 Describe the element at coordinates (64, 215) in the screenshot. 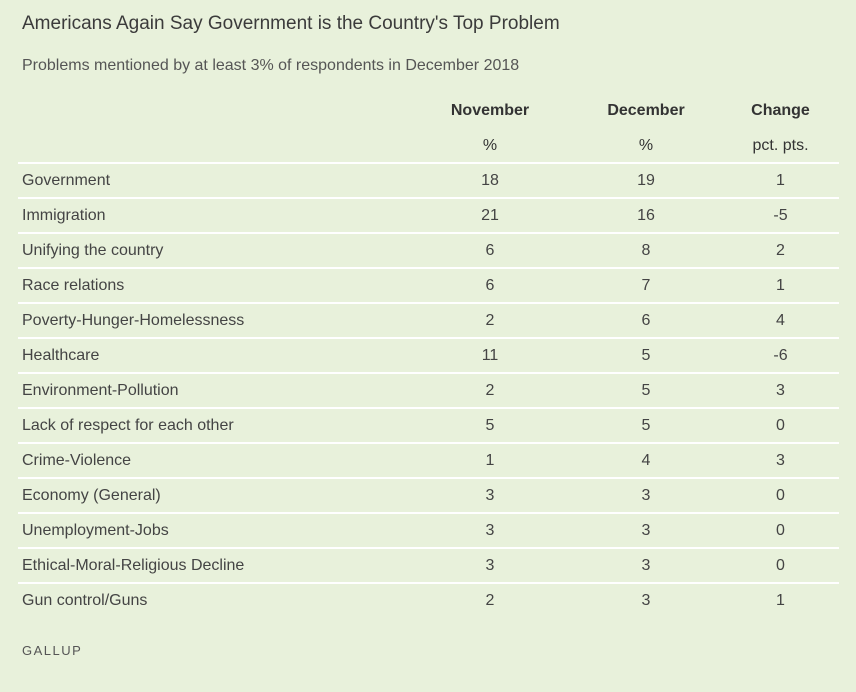

I see `row-label: Immigration` at that location.